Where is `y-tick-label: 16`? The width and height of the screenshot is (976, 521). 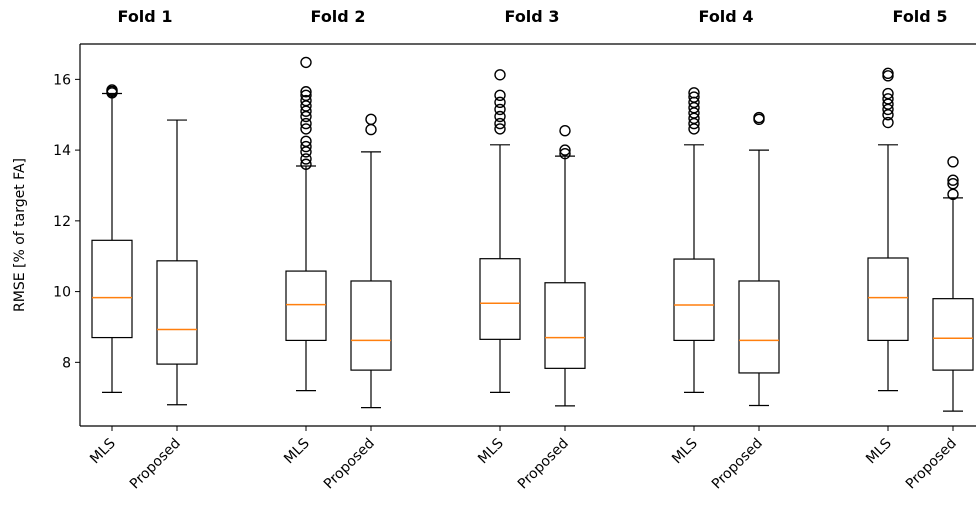
y-tick-label: 16 is located at coordinates (62, 80).